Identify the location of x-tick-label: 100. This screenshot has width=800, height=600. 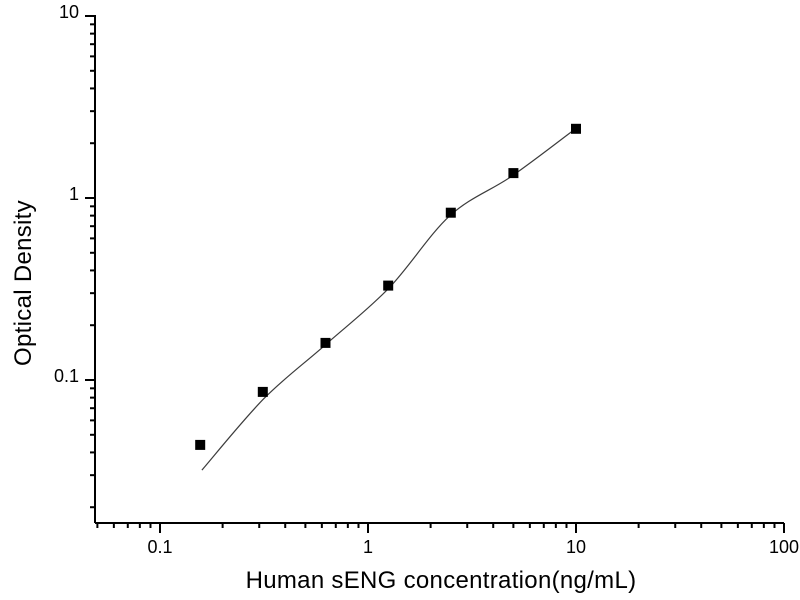
(784, 547).